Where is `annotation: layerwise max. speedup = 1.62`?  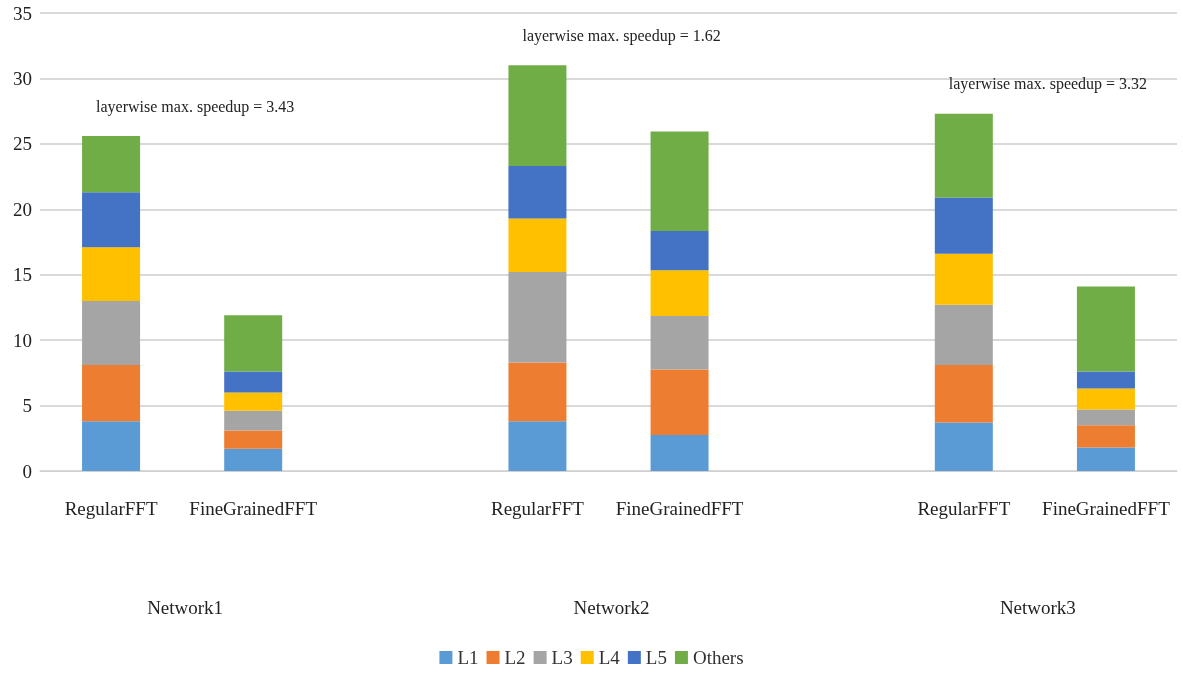 annotation: layerwise max. speedup = 1.62 is located at coordinates (621, 35).